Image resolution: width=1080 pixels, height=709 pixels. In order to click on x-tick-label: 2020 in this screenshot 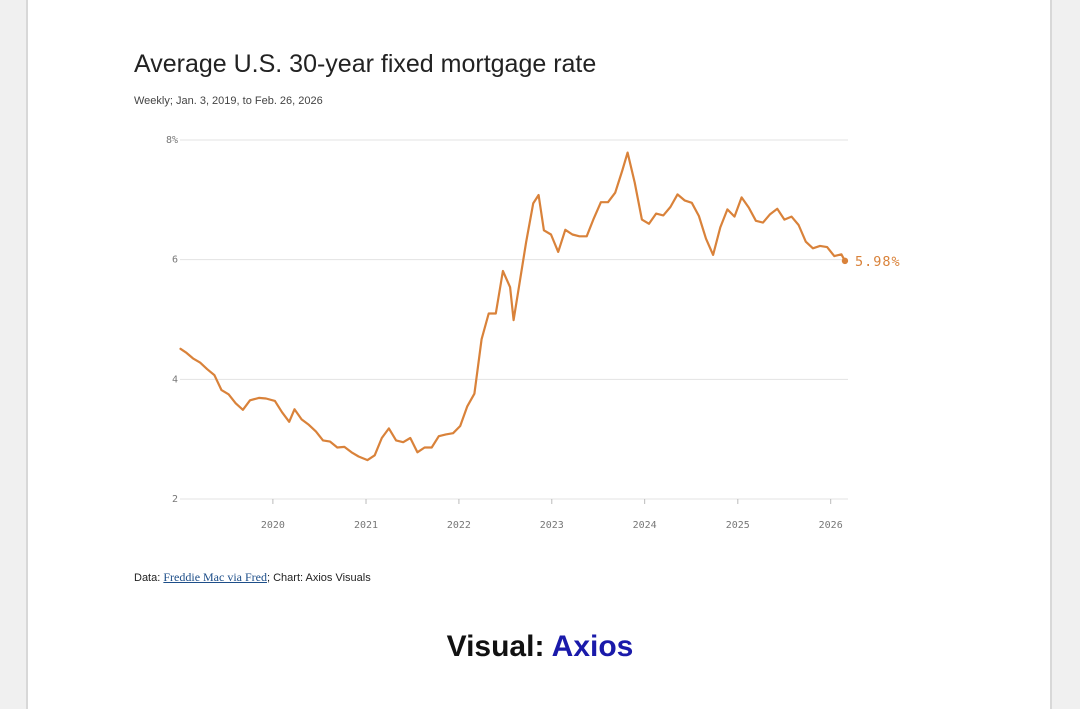, I will do `click(273, 525)`.